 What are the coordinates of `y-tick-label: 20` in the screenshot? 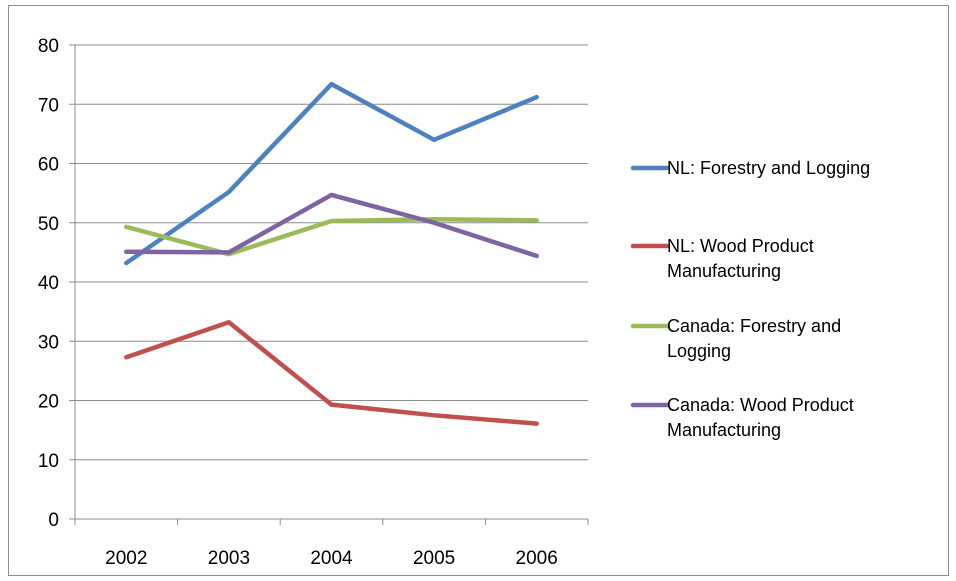 It's located at (48, 402).